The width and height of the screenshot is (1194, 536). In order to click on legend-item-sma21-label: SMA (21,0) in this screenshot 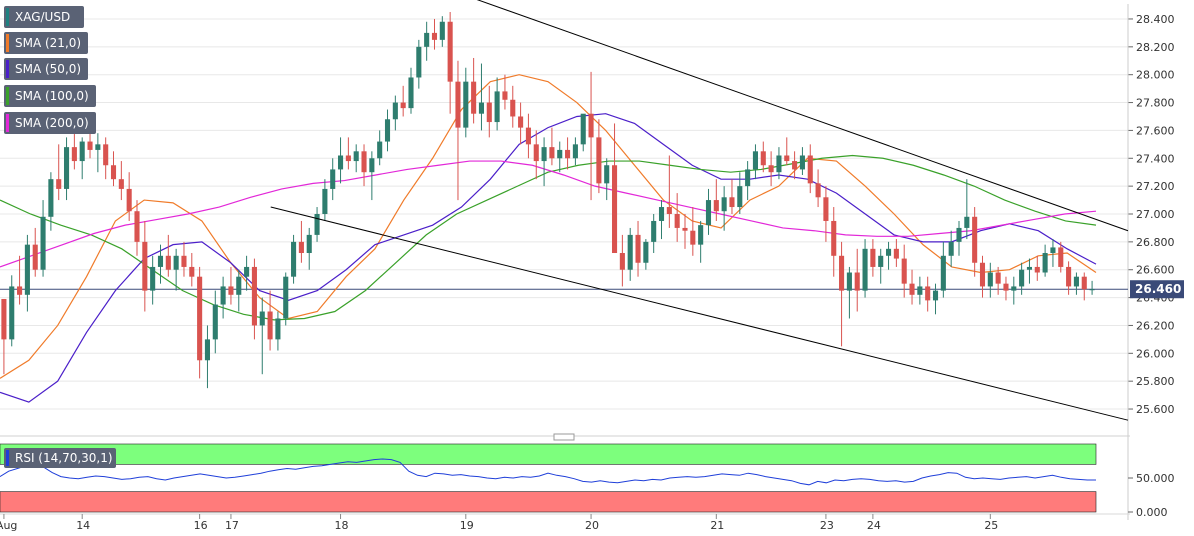, I will do `click(48, 43)`.